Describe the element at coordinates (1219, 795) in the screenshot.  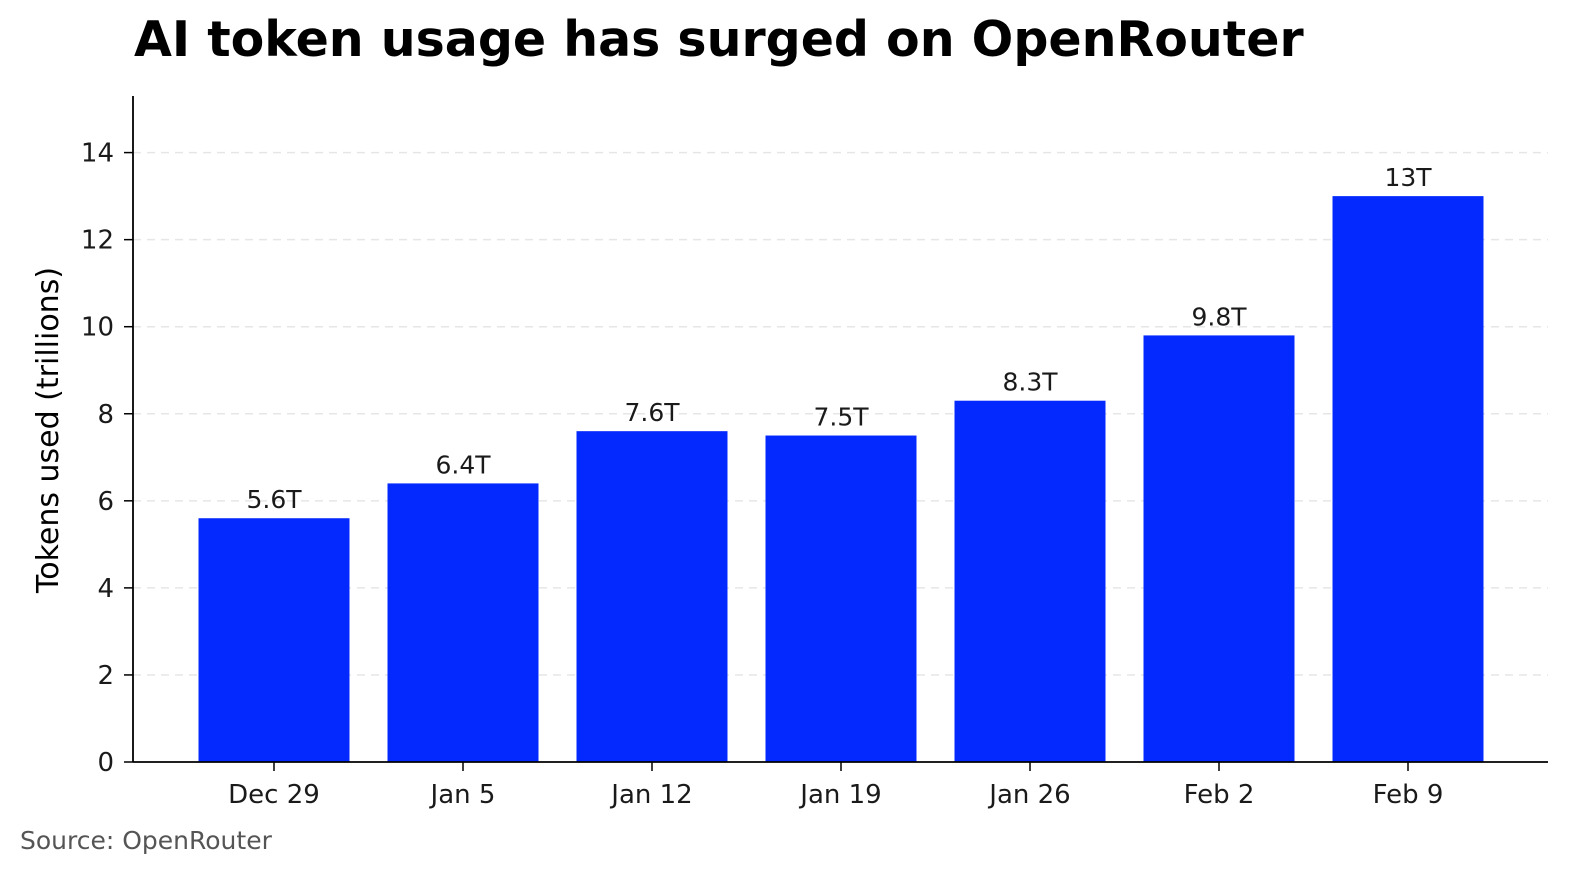
I see `x-tick-label: Feb 2` at that location.